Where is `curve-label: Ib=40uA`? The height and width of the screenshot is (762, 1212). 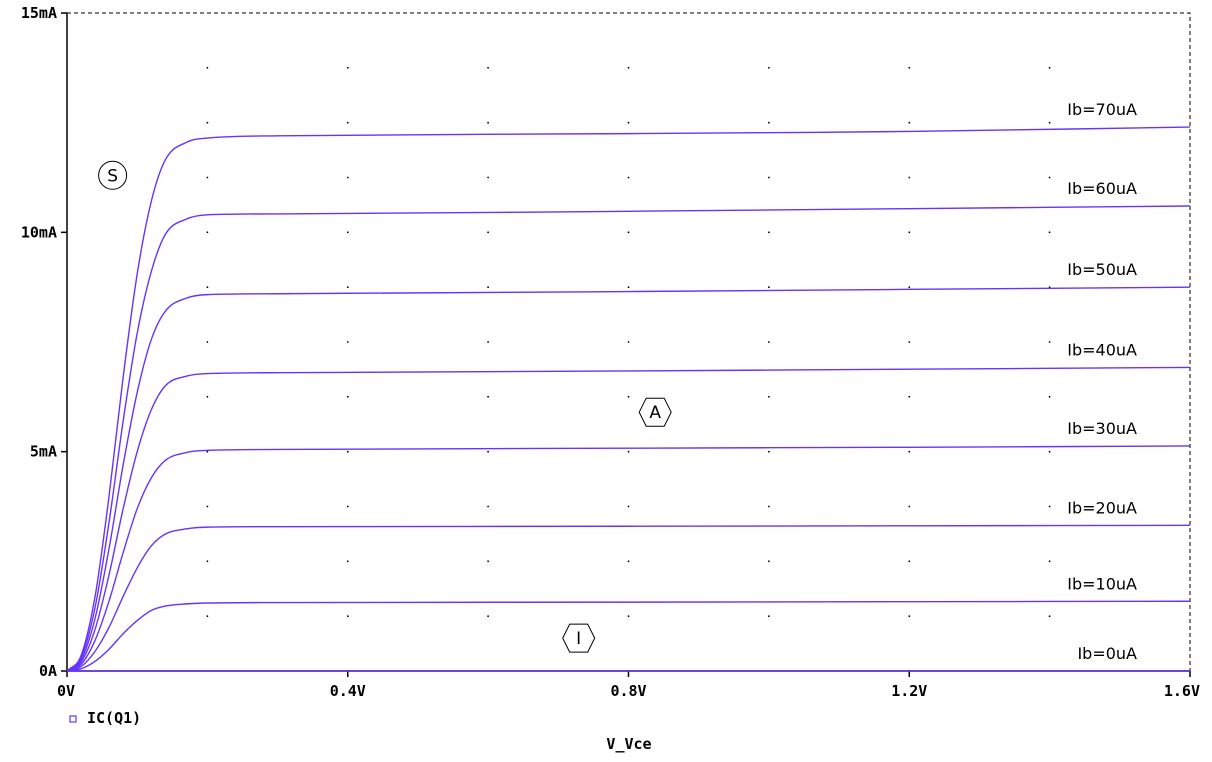 curve-label: Ib=40uA is located at coordinates (1102, 349).